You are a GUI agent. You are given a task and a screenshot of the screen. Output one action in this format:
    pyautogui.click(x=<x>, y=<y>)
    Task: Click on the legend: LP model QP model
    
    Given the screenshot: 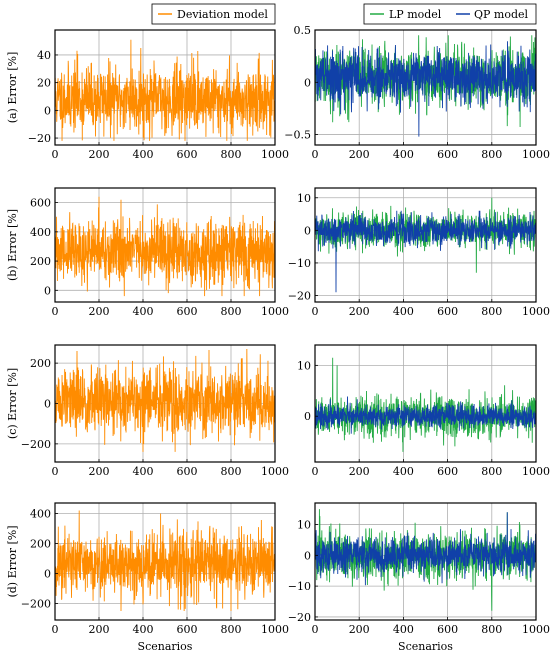 What is the action you would take?
    pyautogui.click(x=450, y=14)
    